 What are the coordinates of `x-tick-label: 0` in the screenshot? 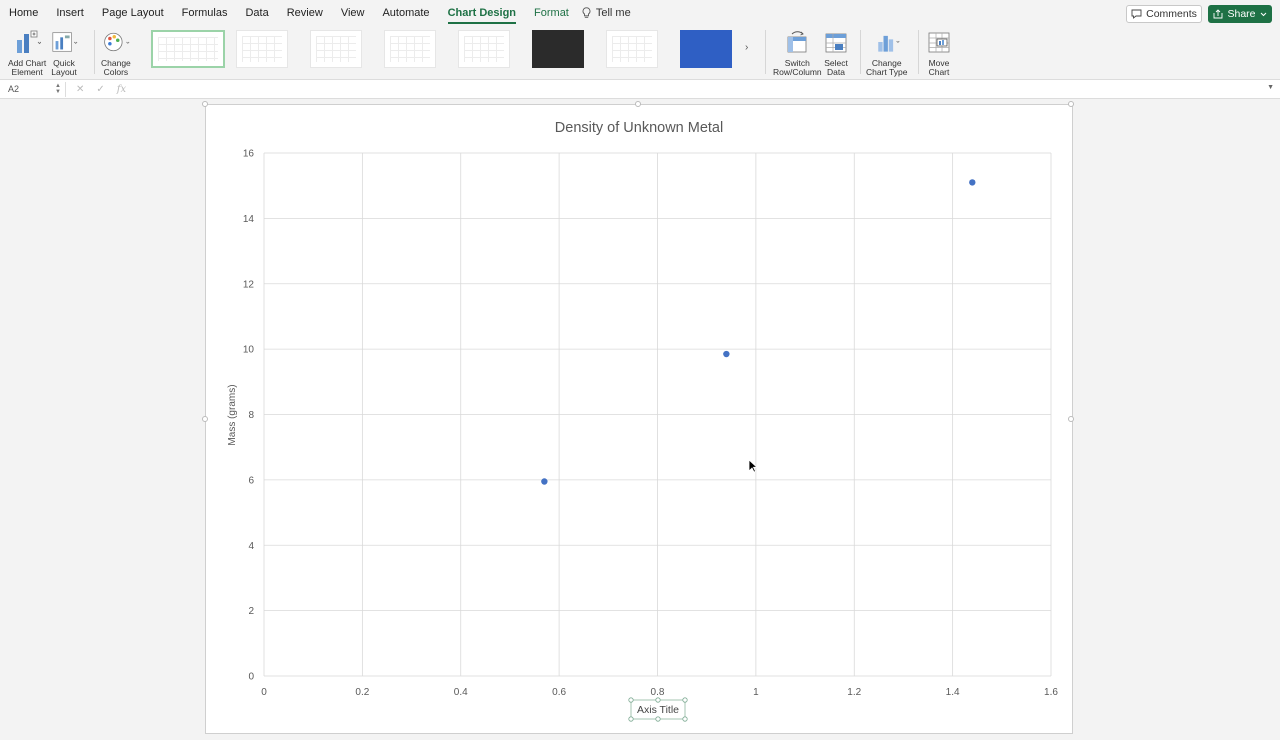 It's located at (264, 692).